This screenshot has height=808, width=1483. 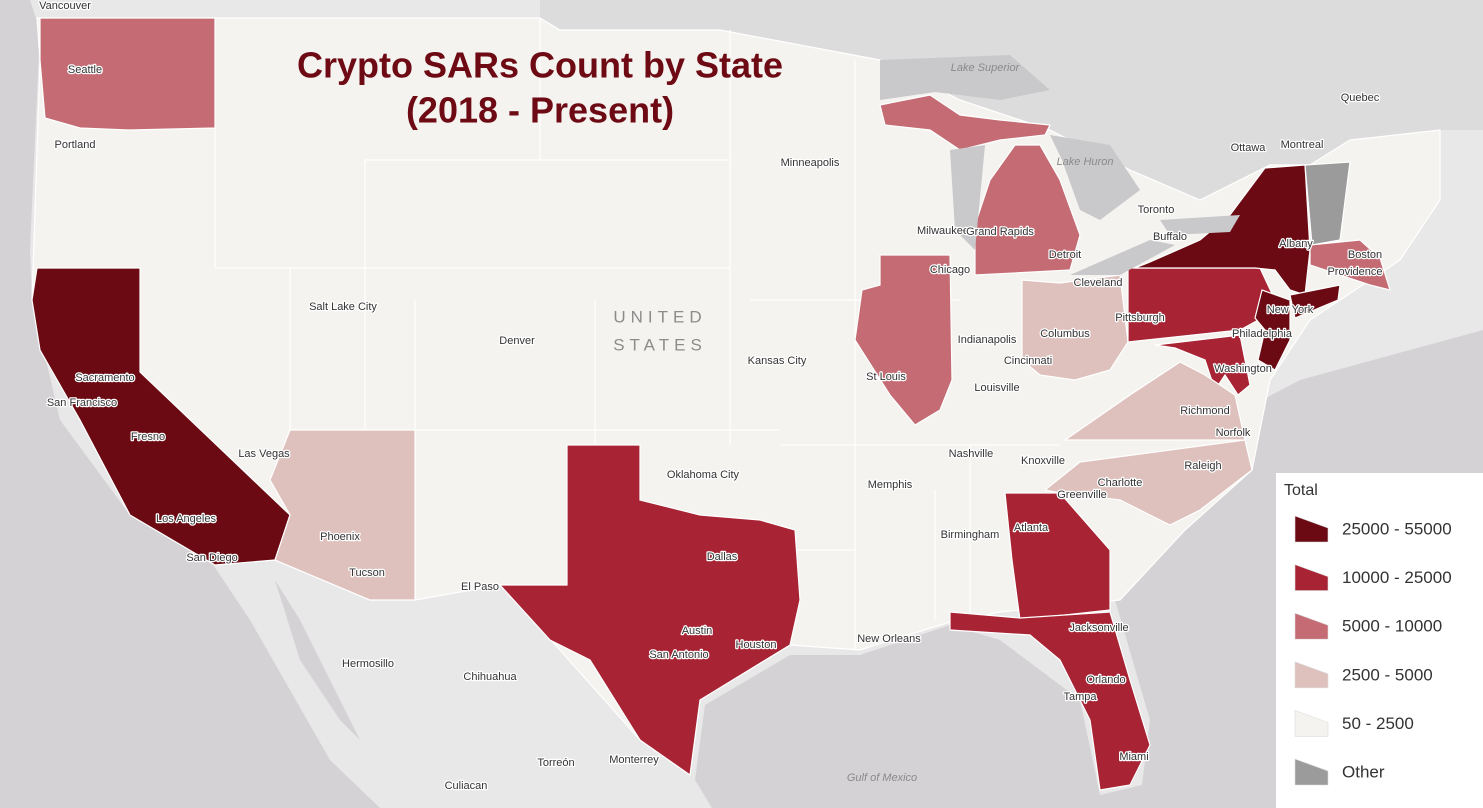 What do you see at coordinates (971, 454) in the screenshot?
I see `city-label: Nashville` at bounding box center [971, 454].